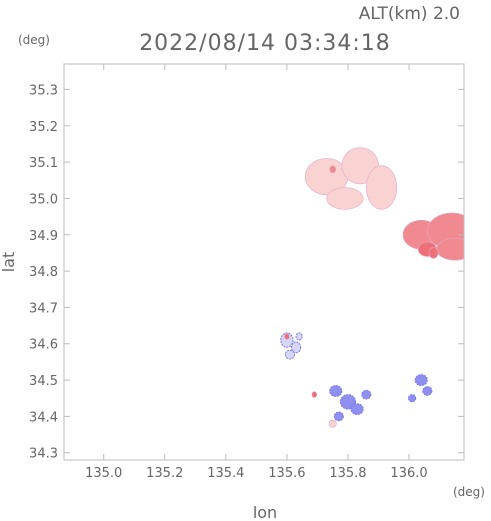  I want to click on x-tick-label: 135.2, so click(164, 473).